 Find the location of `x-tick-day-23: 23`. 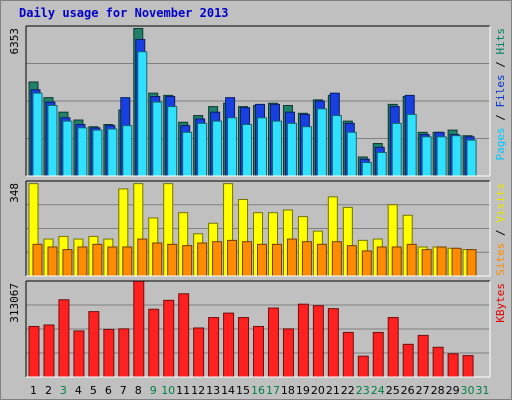

x-tick-day-23: 23 is located at coordinates (363, 390).